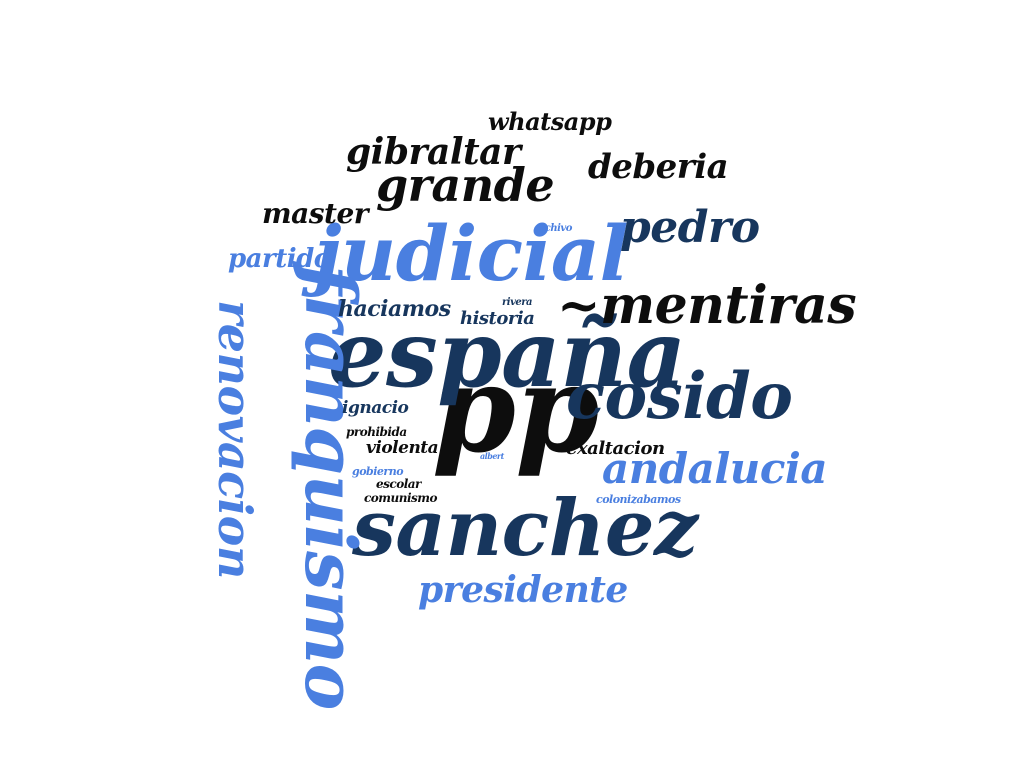 The height and width of the screenshot is (768, 1024). Describe the element at coordinates (638, 499) in the screenshot. I see `word-colonizabamos: colonizabamos` at that location.